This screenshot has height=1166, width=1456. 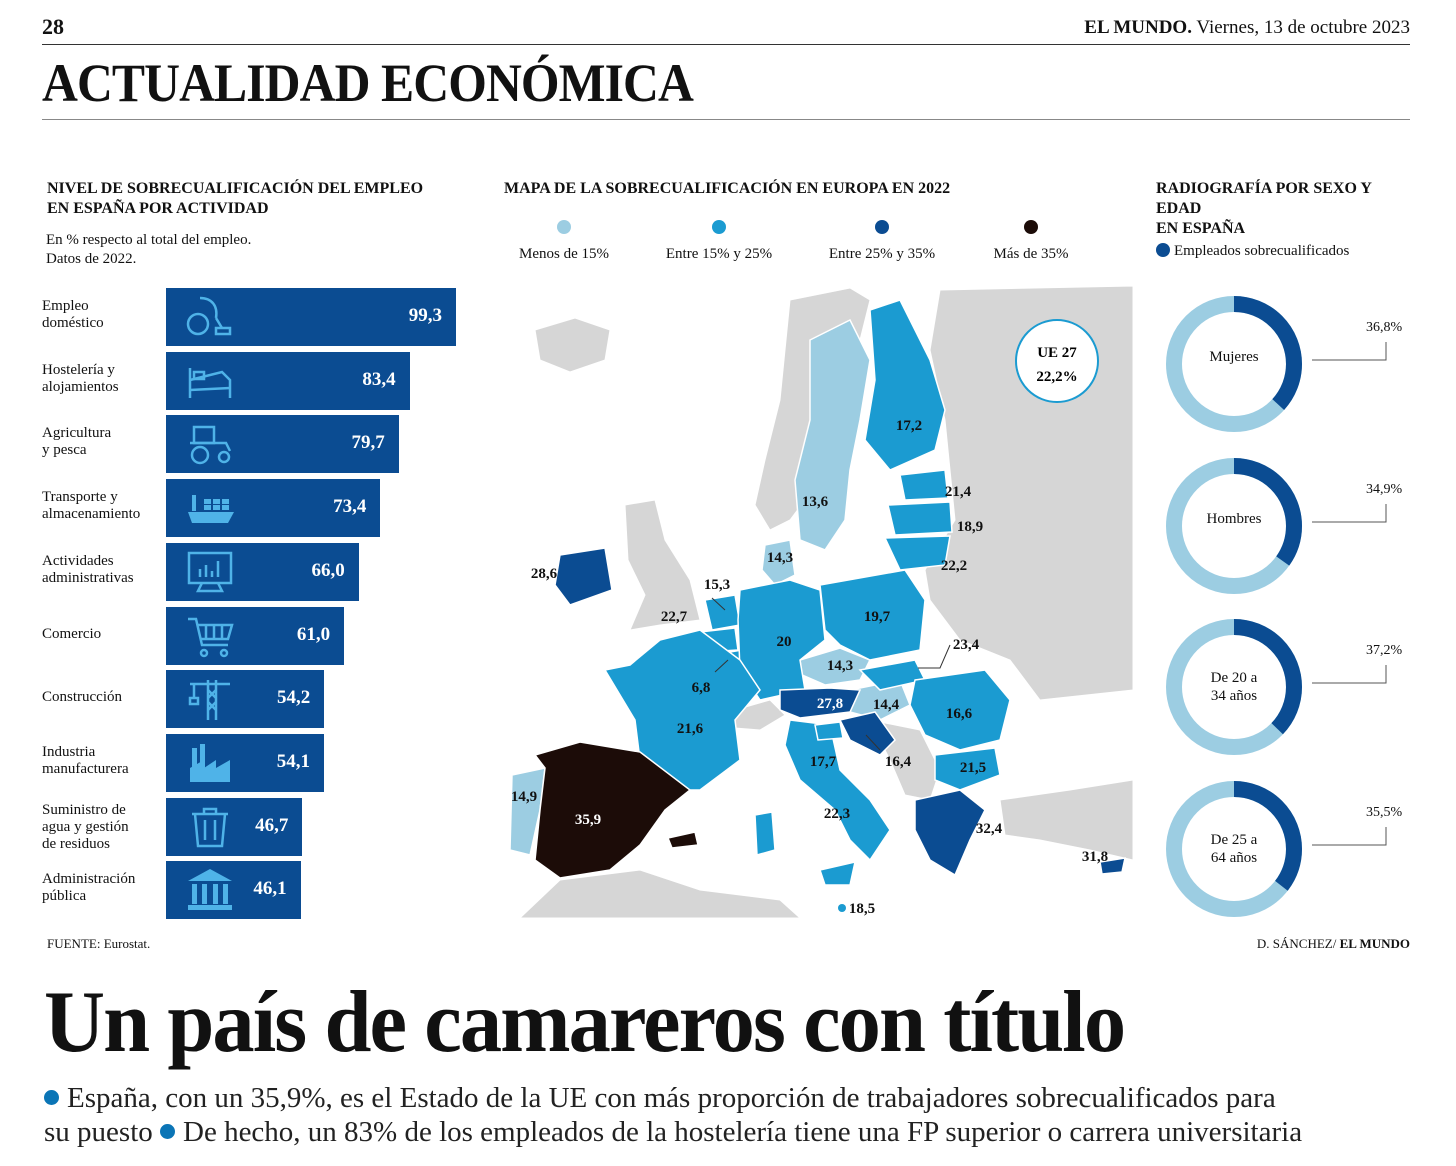 I want to click on country-austria, so click(x=820, y=703).